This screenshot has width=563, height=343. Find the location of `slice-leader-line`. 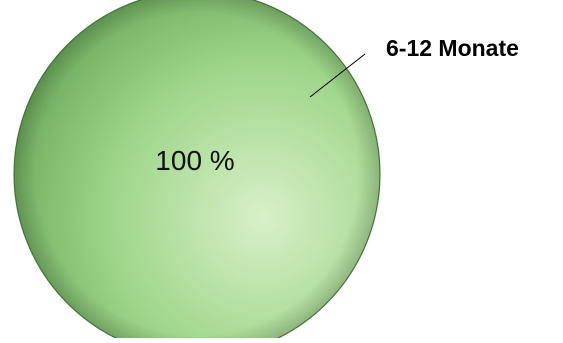

slice-leader-line is located at coordinates (337, 75).